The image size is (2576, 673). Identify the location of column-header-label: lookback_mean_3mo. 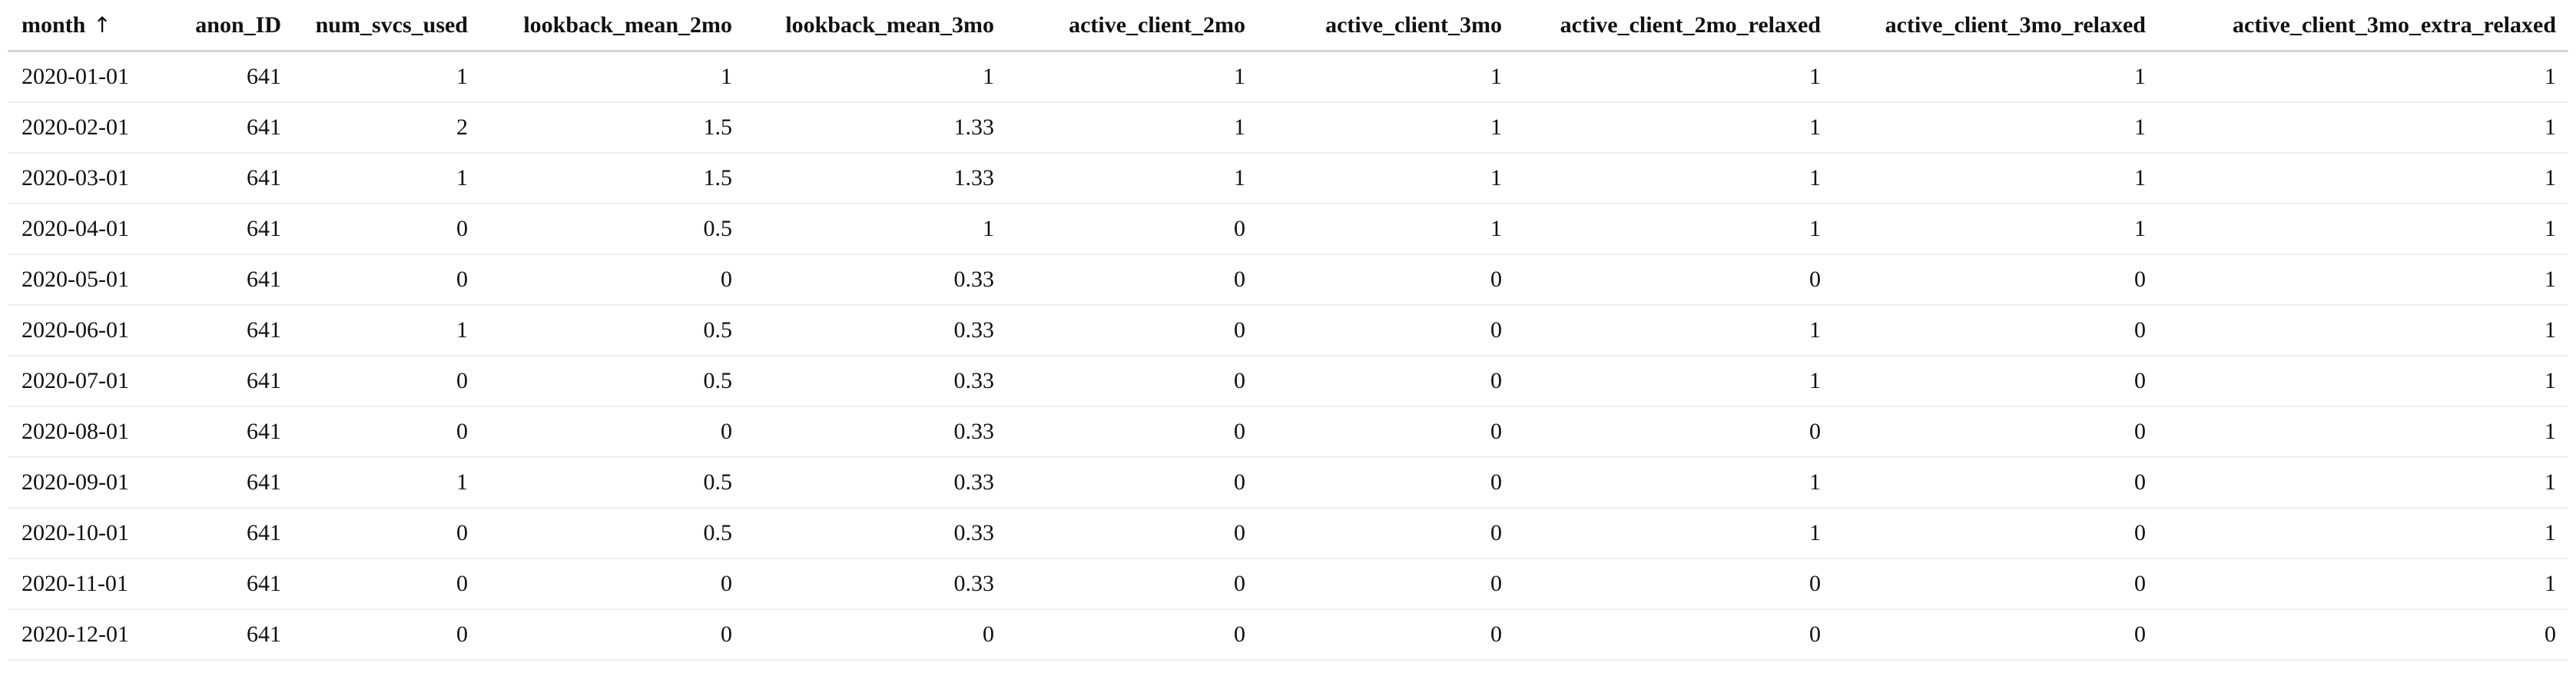
(889, 25).